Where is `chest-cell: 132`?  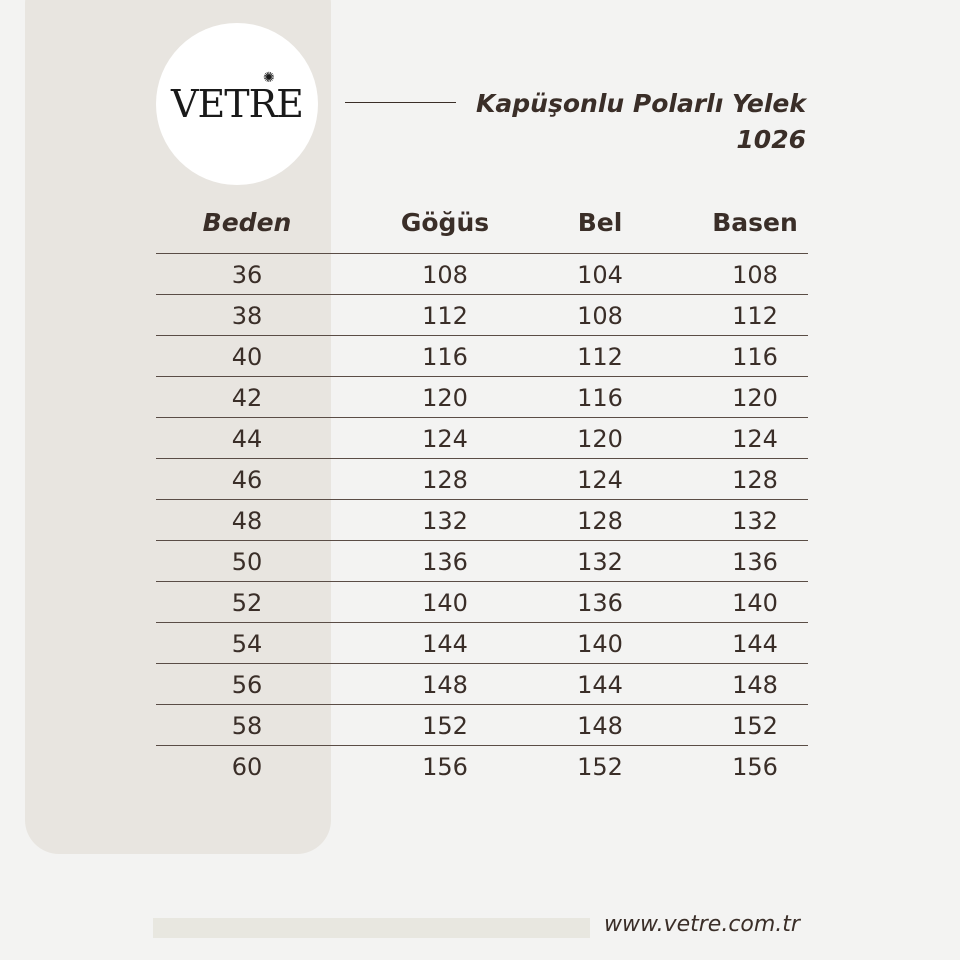 chest-cell: 132 is located at coordinates (445, 521).